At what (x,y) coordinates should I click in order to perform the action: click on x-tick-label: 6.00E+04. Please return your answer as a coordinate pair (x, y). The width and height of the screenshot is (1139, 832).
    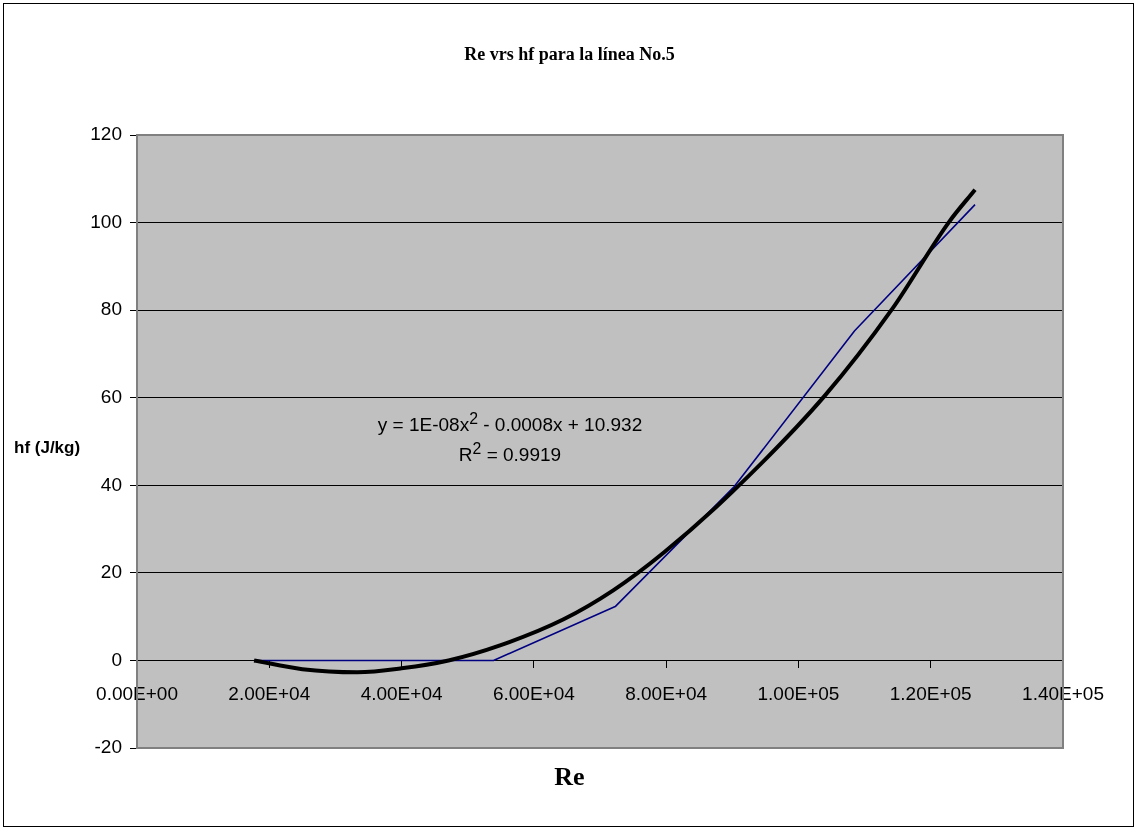
    Looking at the image, I should click on (534, 694).